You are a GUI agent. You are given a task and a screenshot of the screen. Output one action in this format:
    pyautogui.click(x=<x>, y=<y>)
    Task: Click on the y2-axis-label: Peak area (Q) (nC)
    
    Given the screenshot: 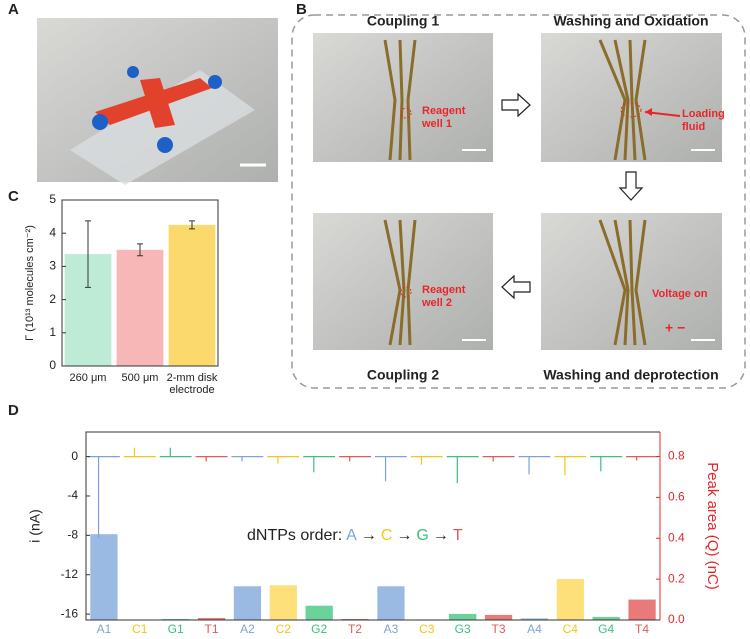 What is the action you would take?
    pyautogui.click(x=712, y=526)
    